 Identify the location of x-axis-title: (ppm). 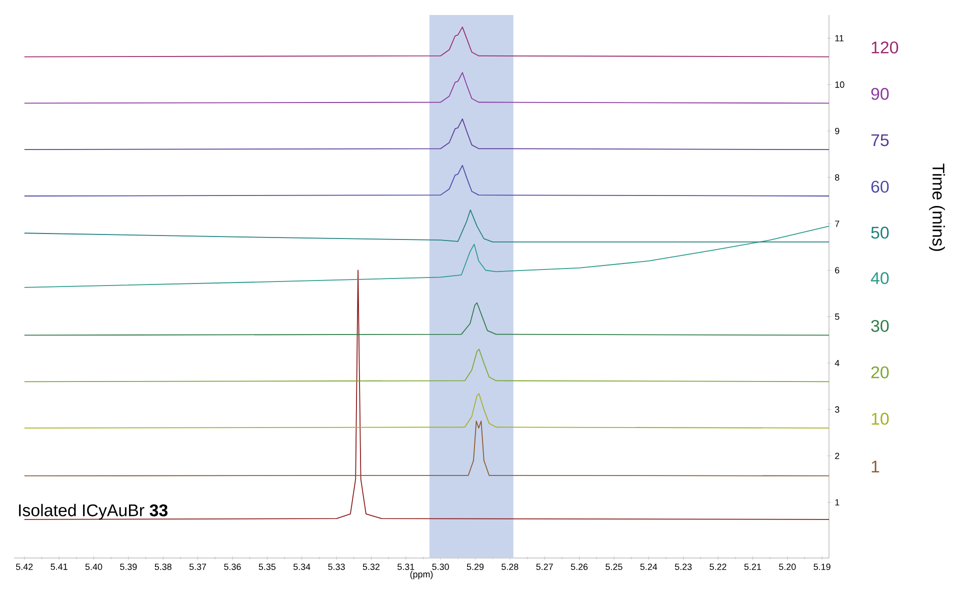
(421, 575).